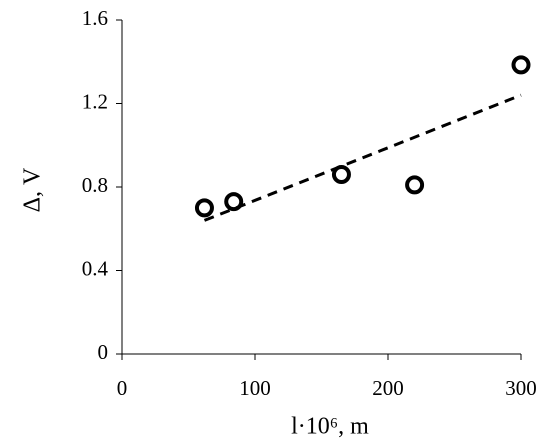 This screenshot has width=550, height=447. What do you see at coordinates (255, 388) in the screenshot?
I see `x-tick-label: 100` at bounding box center [255, 388].